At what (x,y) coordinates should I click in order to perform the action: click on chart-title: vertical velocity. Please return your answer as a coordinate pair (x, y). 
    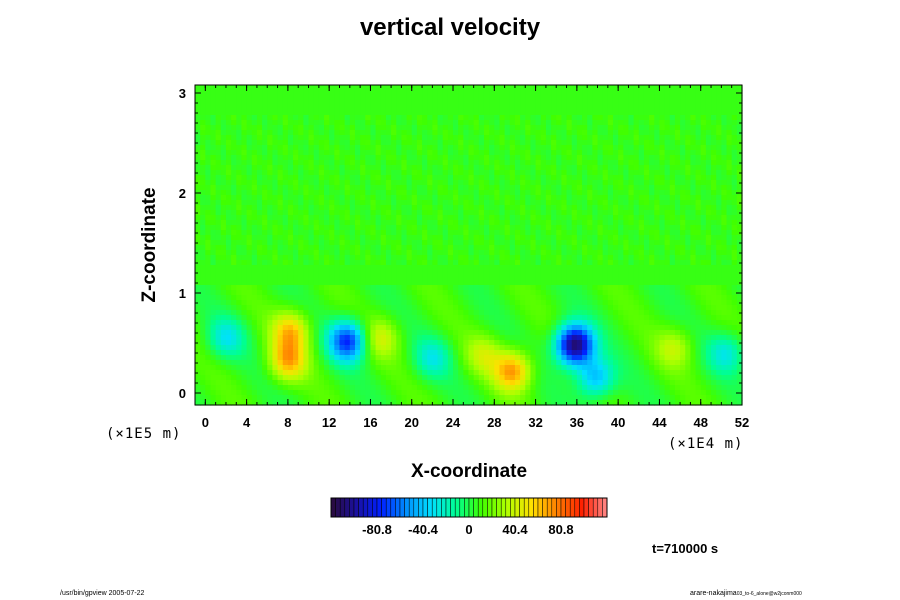
    Looking at the image, I should click on (450, 27).